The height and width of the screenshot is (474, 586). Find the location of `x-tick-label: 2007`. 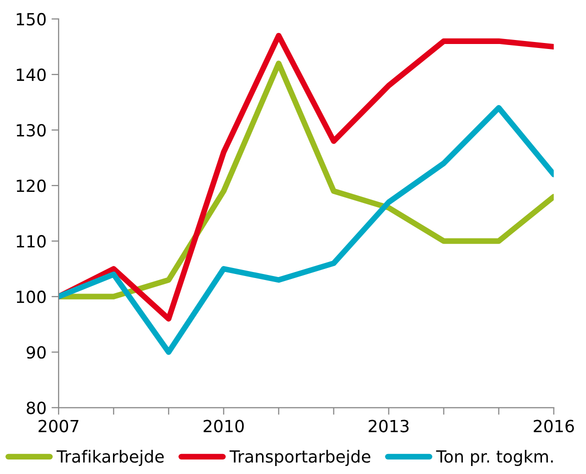

x-tick-label: 2007 is located at coordinates (58, 426).